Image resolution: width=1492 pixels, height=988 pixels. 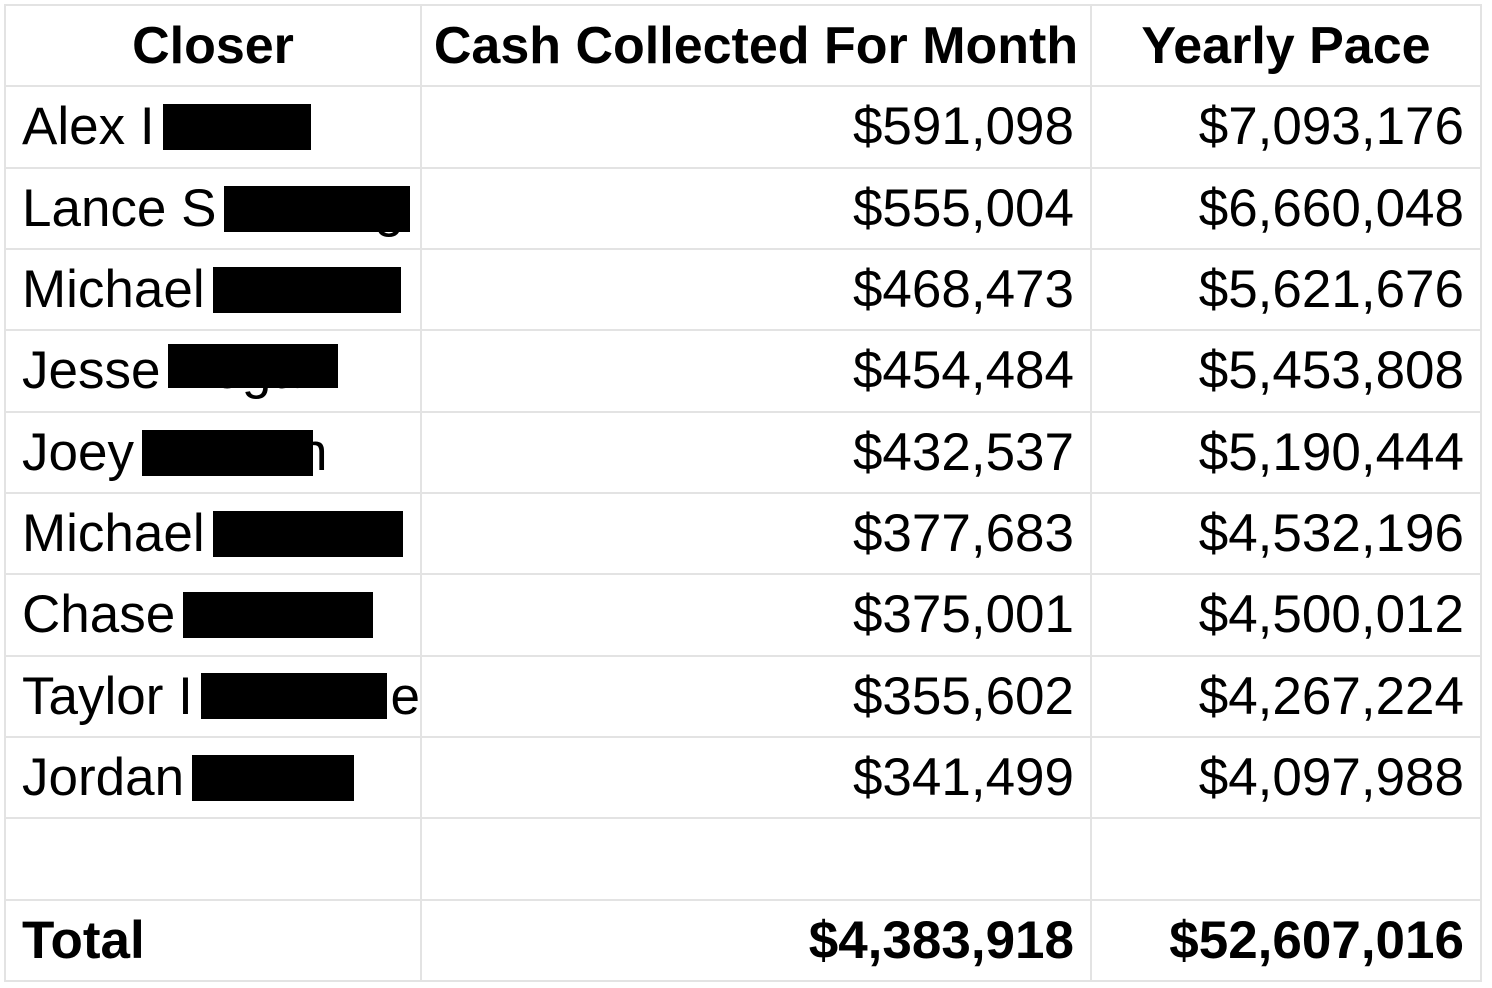 I want to click on closer-name-cell: Lance Sg, so click(x=213, y=208).